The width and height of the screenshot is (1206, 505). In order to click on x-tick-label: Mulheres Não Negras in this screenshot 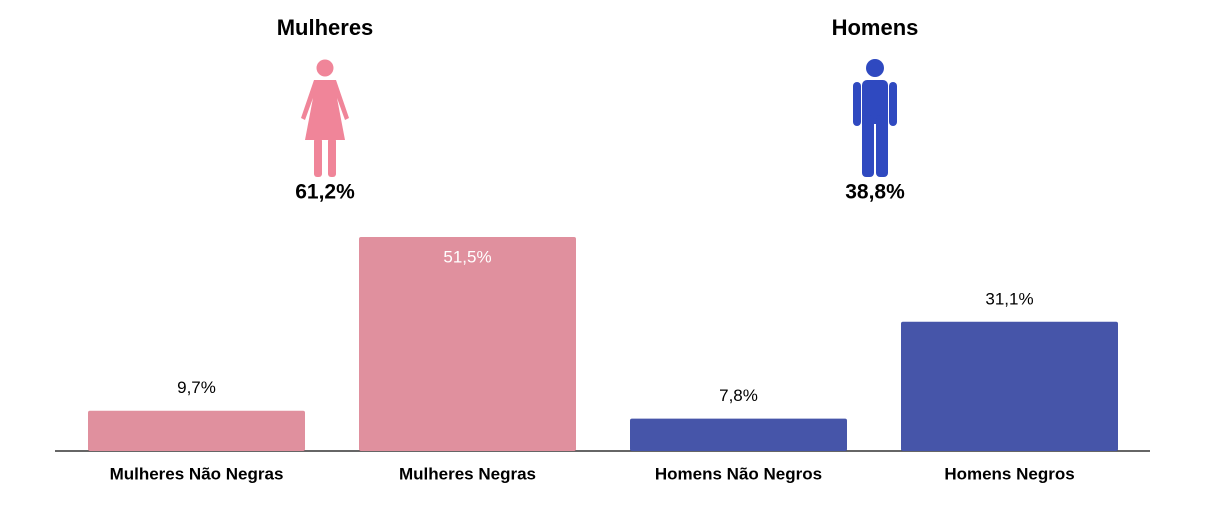, I will do `click(197, 473)`.